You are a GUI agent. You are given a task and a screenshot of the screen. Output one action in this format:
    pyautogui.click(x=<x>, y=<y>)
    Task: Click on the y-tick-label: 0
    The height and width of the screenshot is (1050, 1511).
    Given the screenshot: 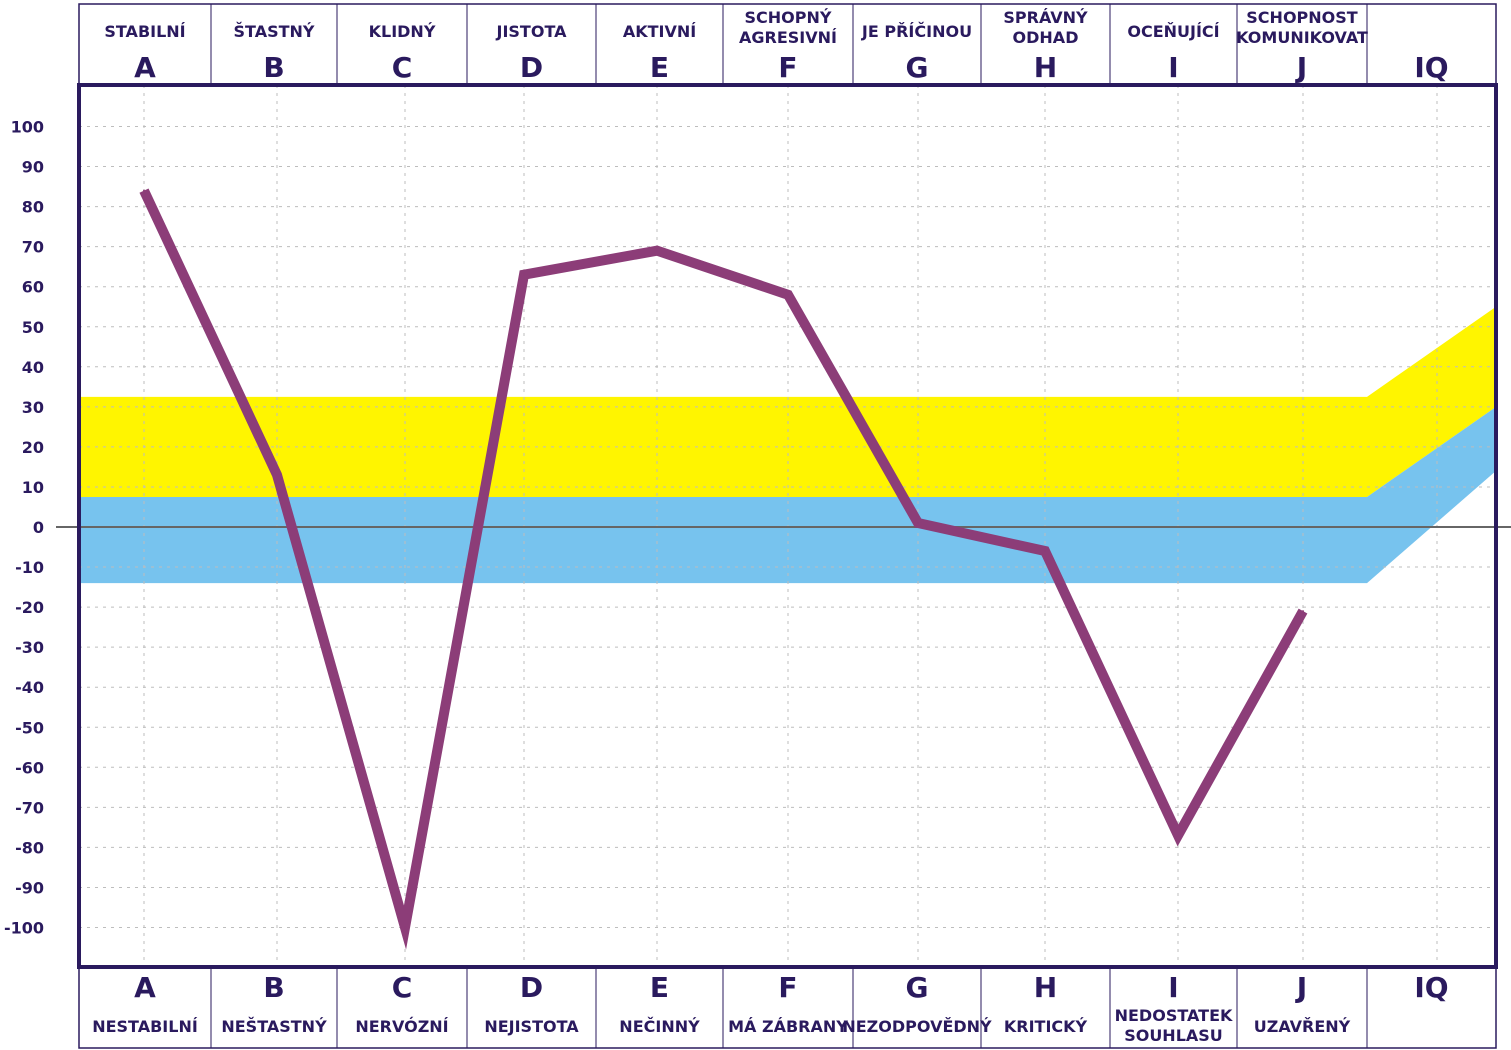 What is the action you would take?
    pyautogui.click(x=38, y=527)
    